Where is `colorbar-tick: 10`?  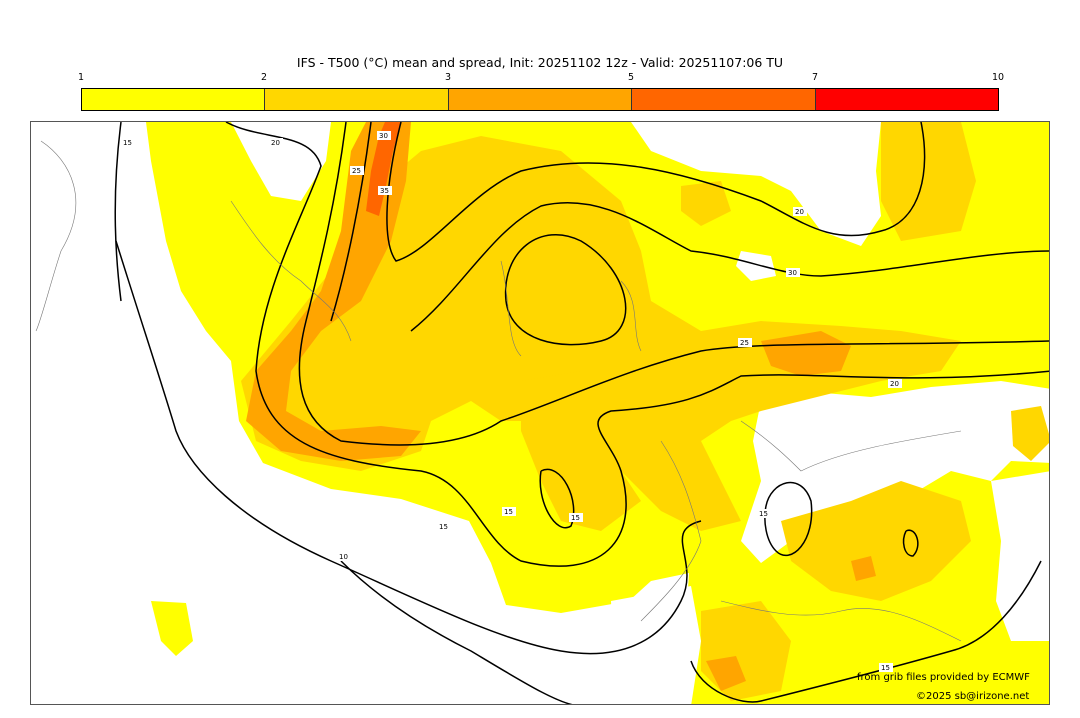
colorbar-tick: 10 is located at coordinates (998, 77).